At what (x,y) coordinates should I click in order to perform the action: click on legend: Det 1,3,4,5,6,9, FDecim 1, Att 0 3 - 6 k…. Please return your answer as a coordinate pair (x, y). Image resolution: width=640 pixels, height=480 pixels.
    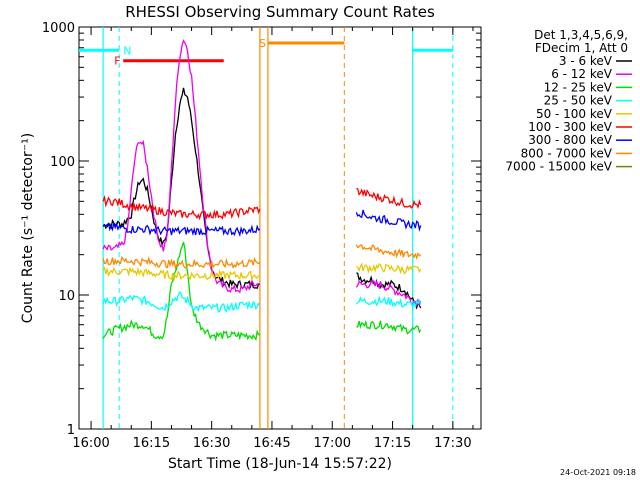
    Looking at the image, I should click on (568, 101).